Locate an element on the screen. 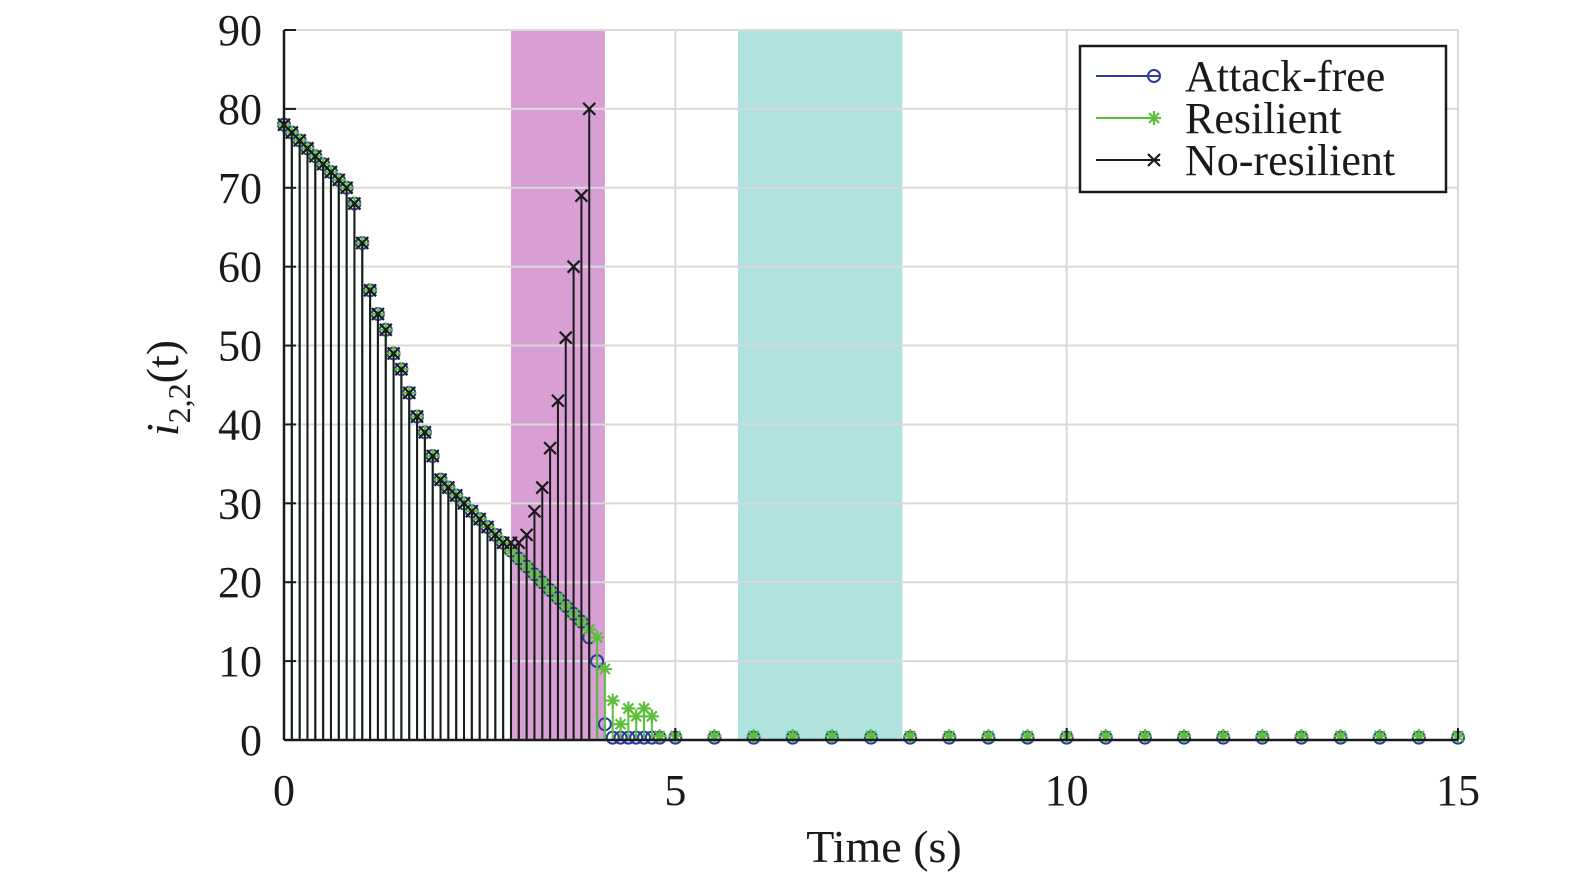  y-tick-label: 40 is located at coordinates (240, 424).